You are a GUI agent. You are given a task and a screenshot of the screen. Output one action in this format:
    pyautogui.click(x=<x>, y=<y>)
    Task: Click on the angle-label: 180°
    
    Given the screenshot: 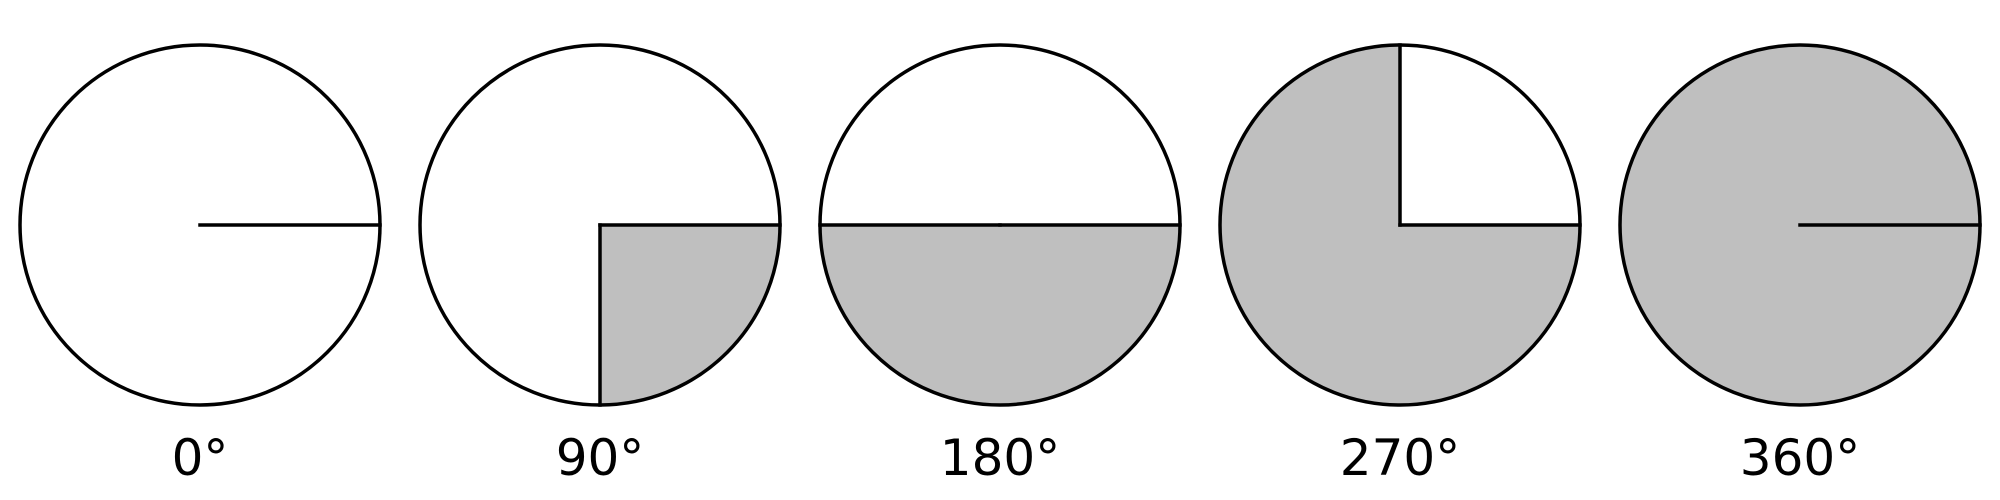 What is the action you would take?
    pyautogui.click(x=1000, y=458)
    